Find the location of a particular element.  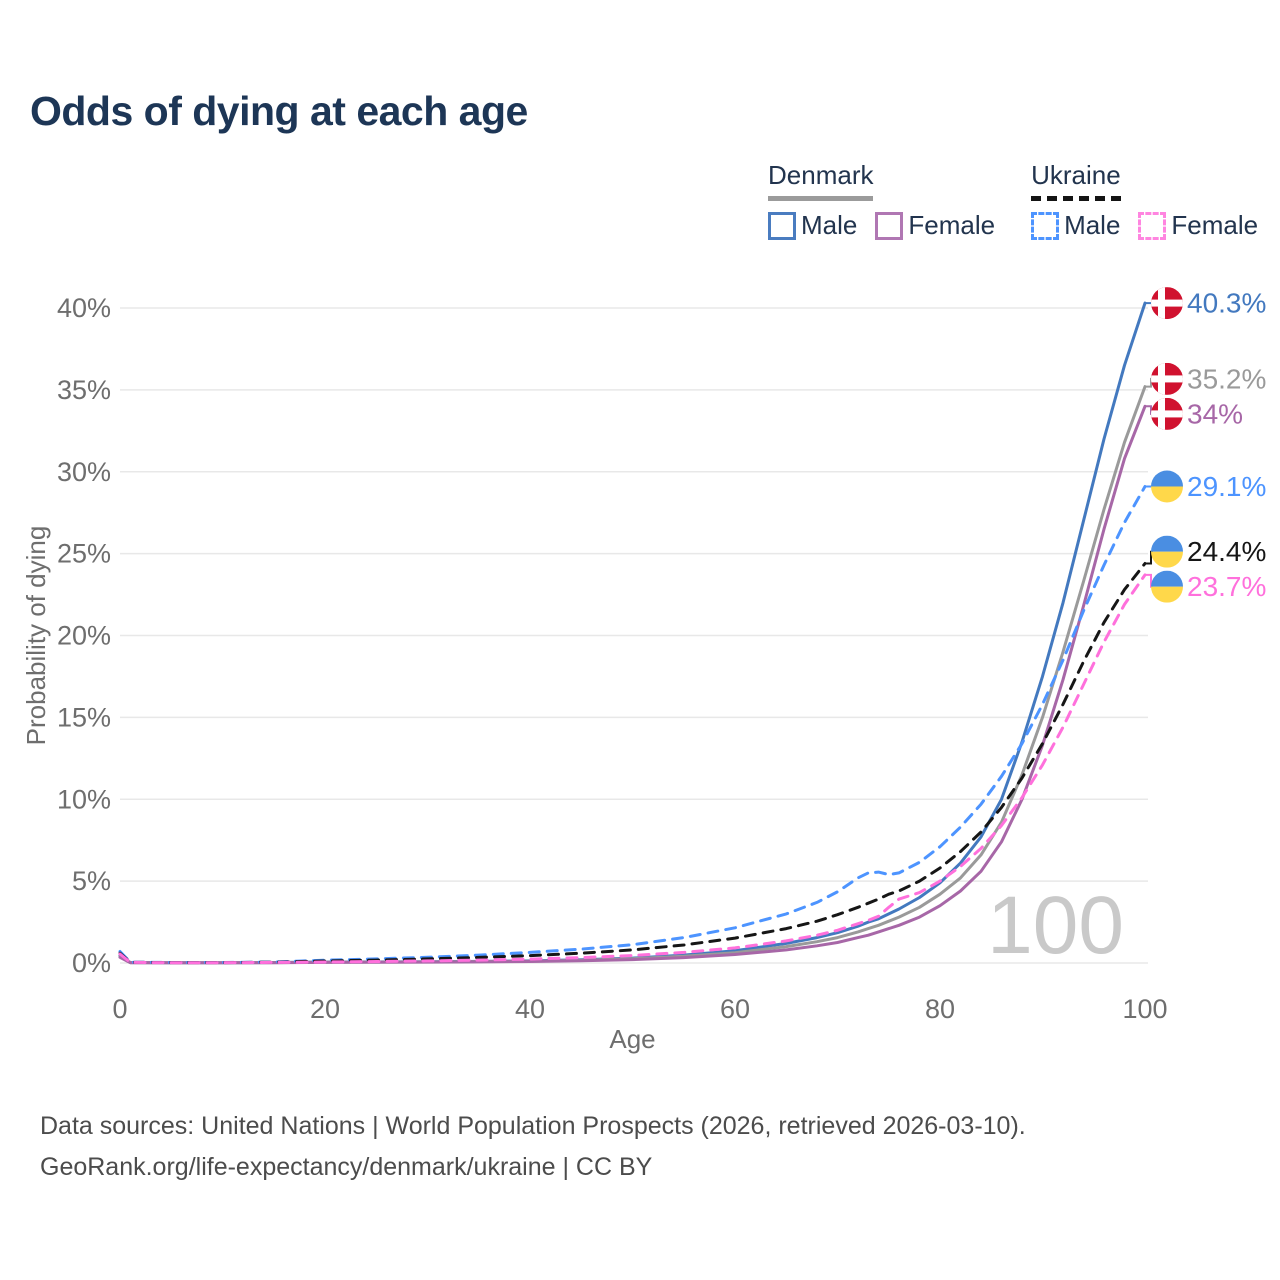

legend-item-denmark-male: Male is located at coordinates (812, 225).